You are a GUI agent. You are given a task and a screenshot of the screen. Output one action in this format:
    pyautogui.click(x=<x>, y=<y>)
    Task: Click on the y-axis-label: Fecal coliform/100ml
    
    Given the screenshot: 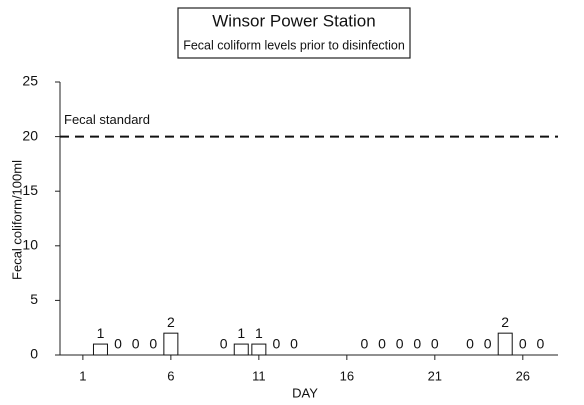 What is the action you would take?
    pyautogui.click(x=16, y=220)
    